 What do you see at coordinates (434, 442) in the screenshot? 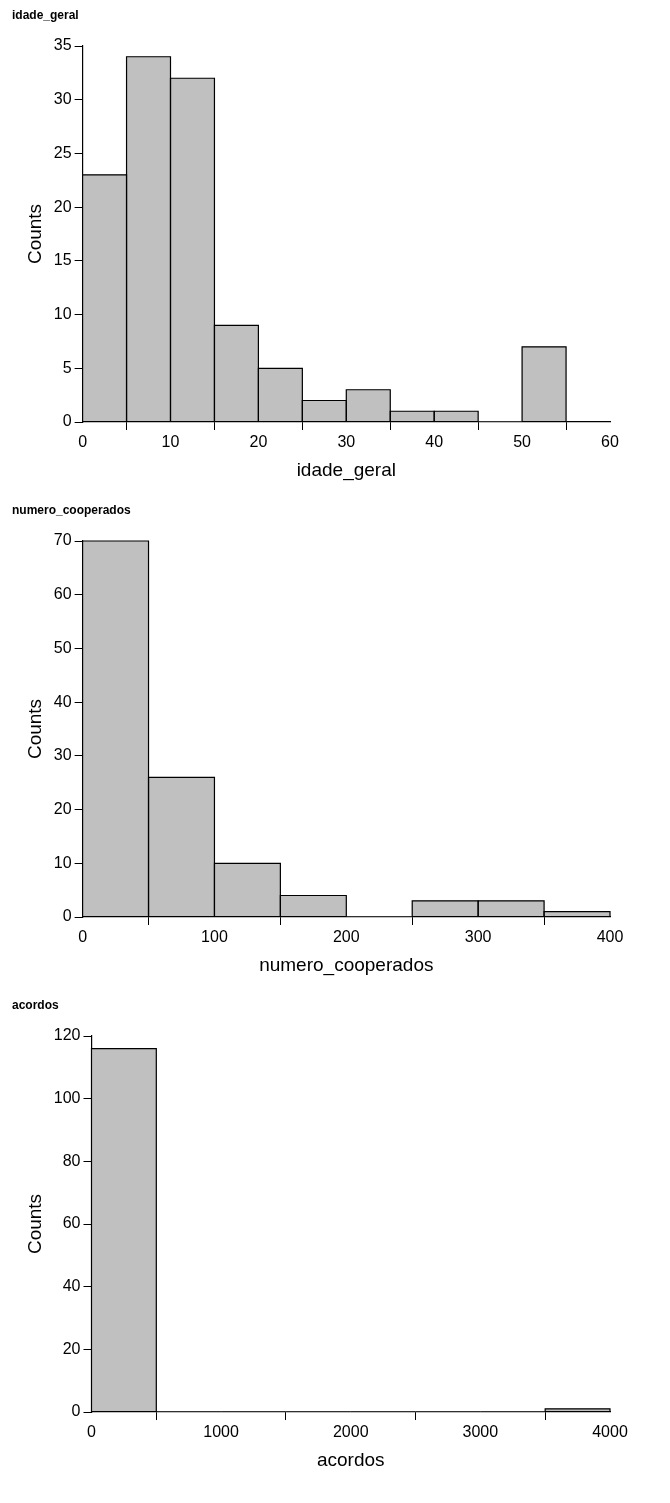
I see `x-tick-label: 40` at bounding box center [434, 442].